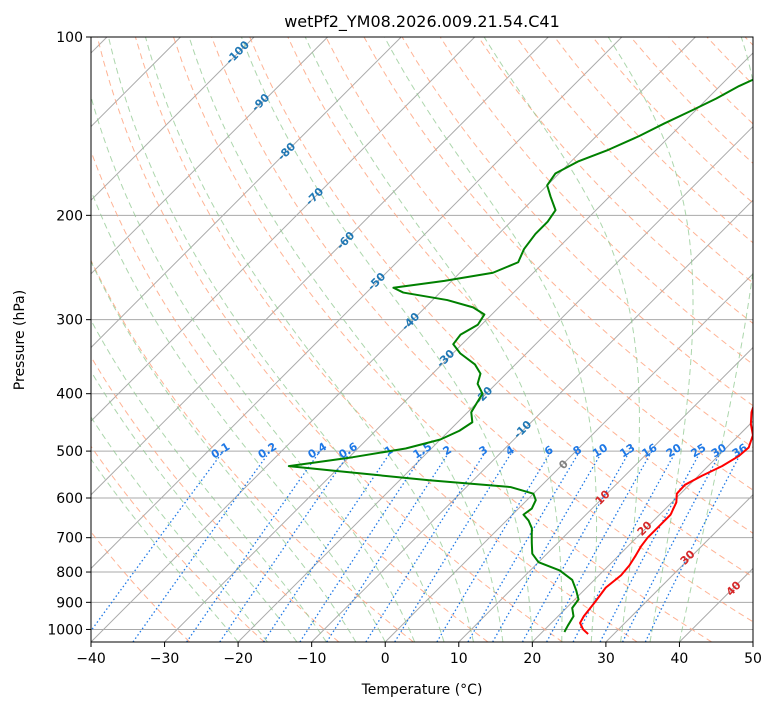  I want to click on x-tick-label: −20, so click(238, 659).